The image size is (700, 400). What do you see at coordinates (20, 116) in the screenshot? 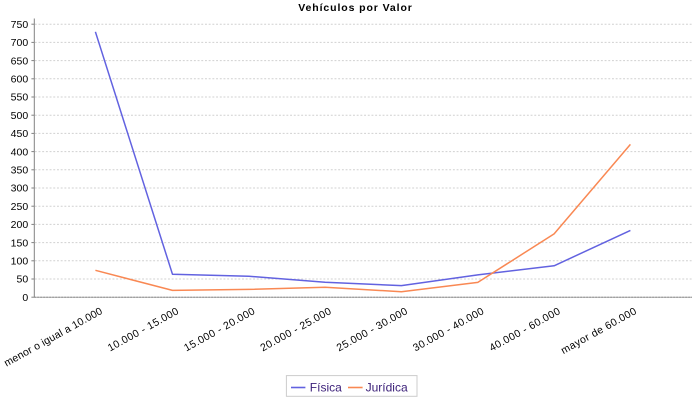
I see `svg-text: 500` at bounding box center [20, 116].